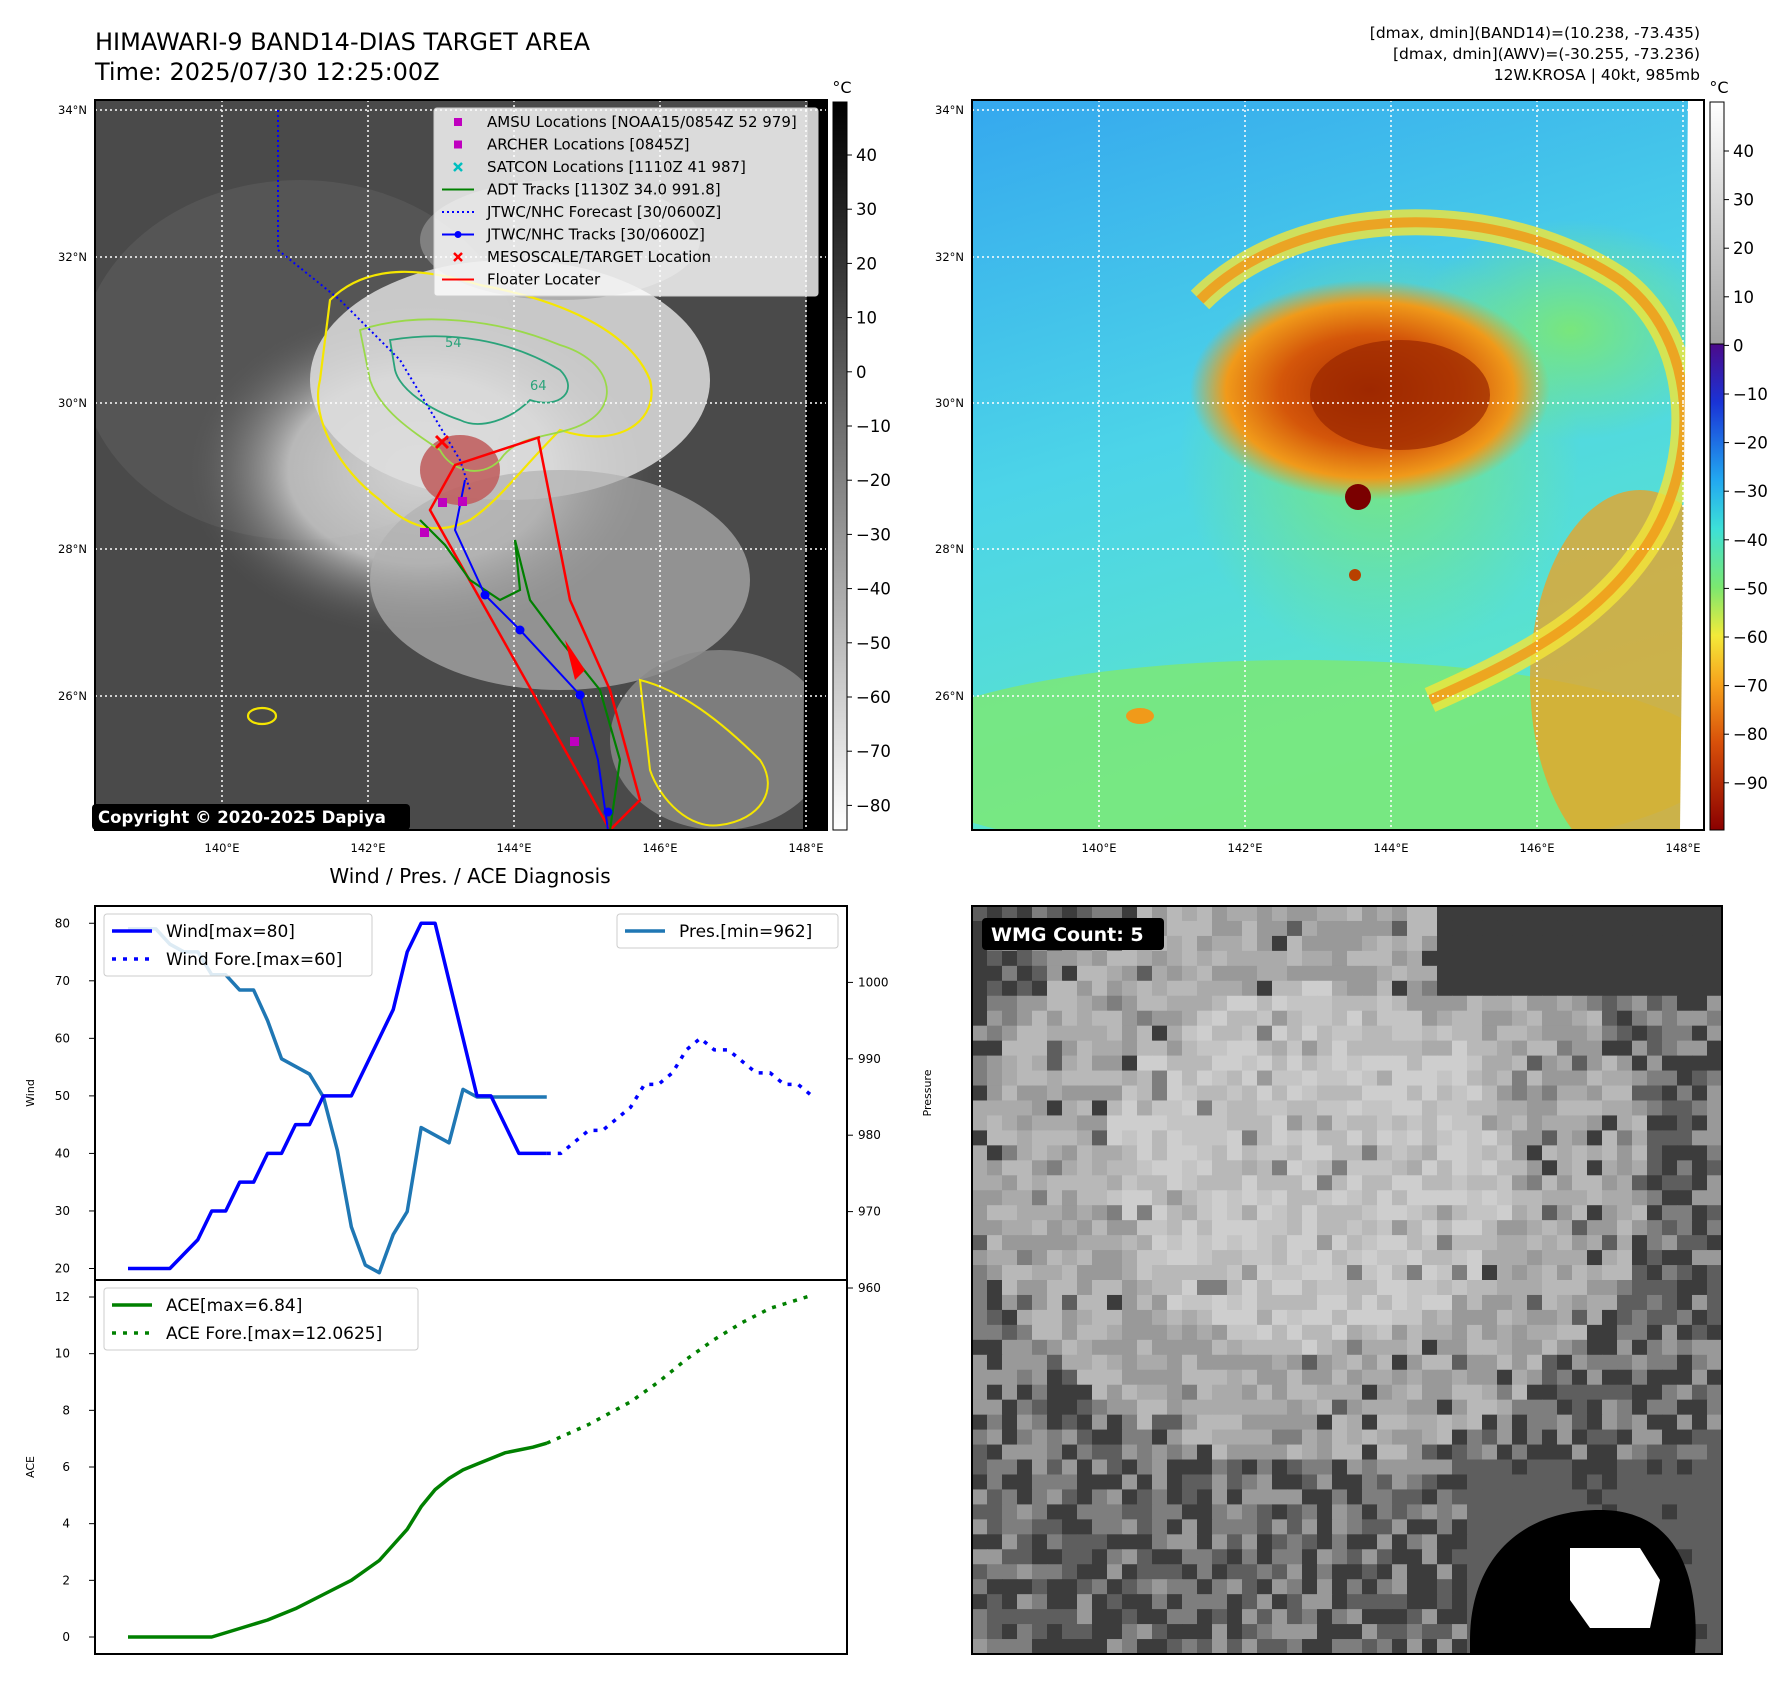 The image size is (1788, 1690). What do you see at coordinates (62, 1211) in the screenshot?
I see `y-tick-label: 30` at bounding box center [62, 1211].